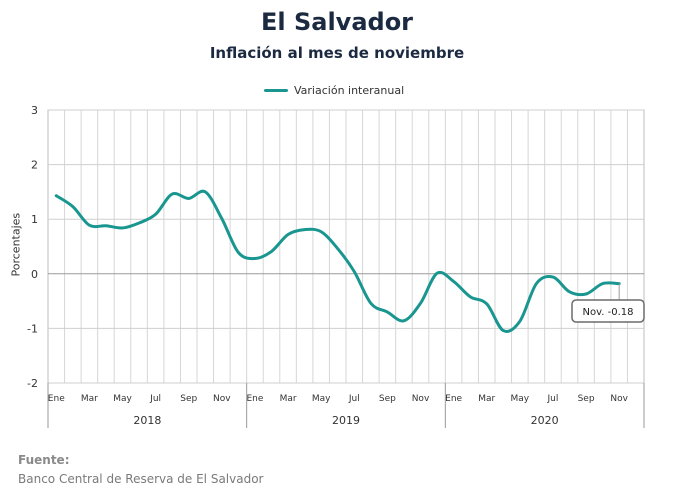 This screenshot has width=674, height=502. What do you see at coordinates (34, 110) in the screenshot?
I see `y-tick-label: 3` at bounding box center [34, 110].